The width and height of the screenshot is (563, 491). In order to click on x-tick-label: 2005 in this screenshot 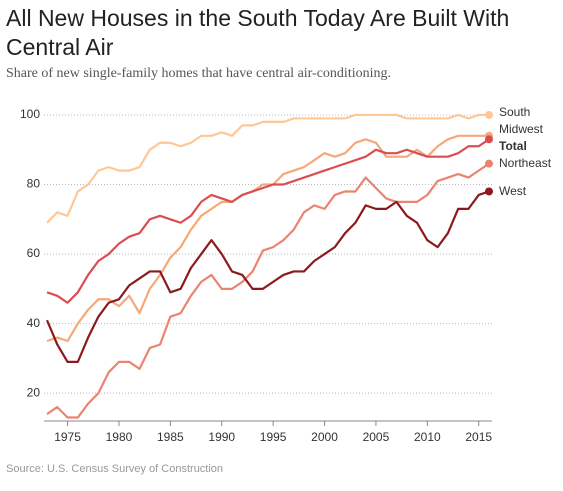, I will do `click(376, 437)`.